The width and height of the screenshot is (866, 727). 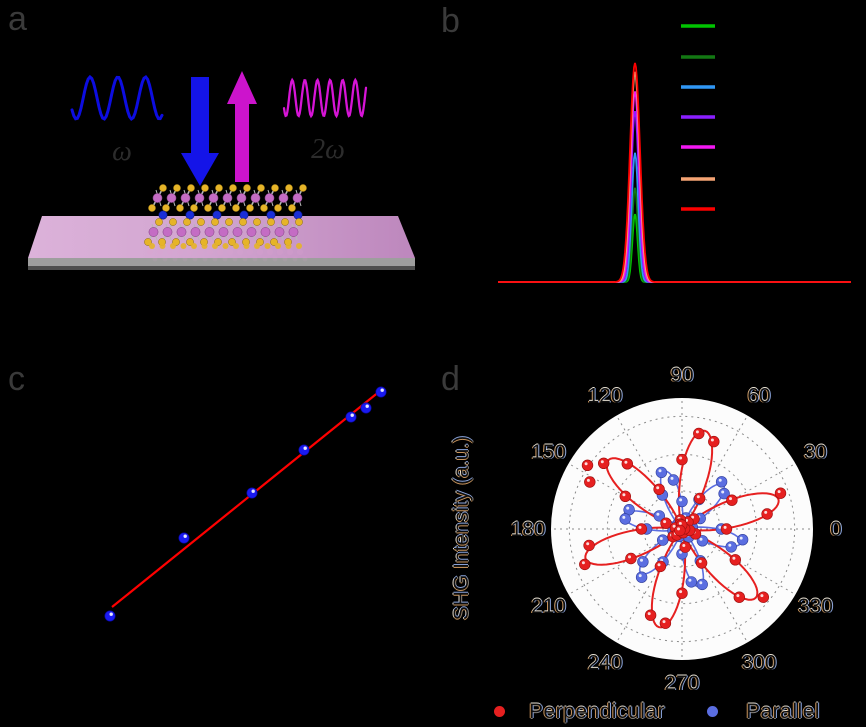 I want to click on fit-line, so click(x=246, y=499).